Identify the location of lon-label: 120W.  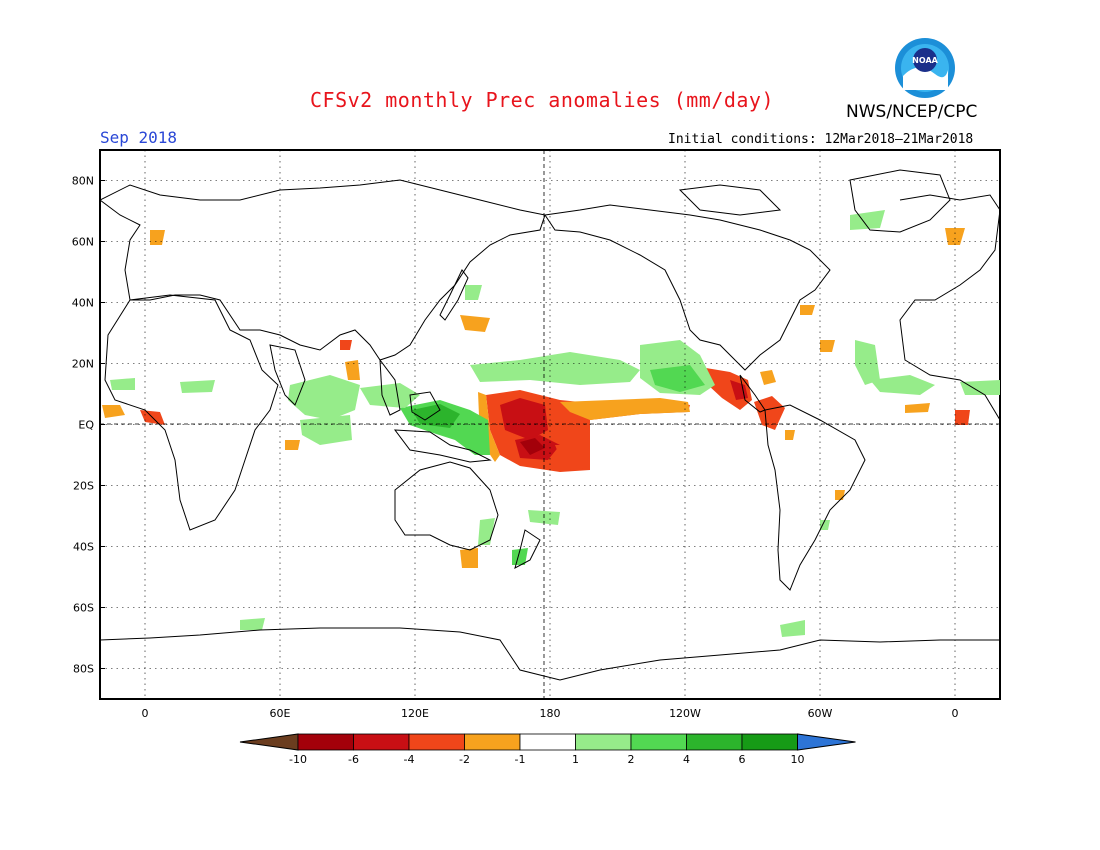
(685, 713).